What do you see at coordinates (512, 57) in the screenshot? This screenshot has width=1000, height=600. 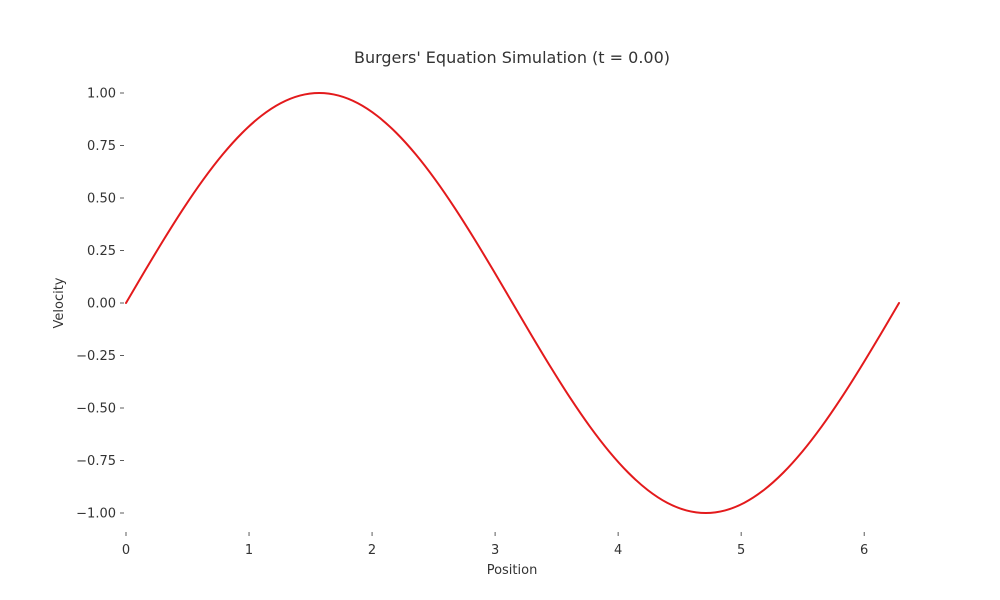 I see `chart-title: Burgers' Equation Simulation (t = 0.00)` at bounding box center [512, 57].